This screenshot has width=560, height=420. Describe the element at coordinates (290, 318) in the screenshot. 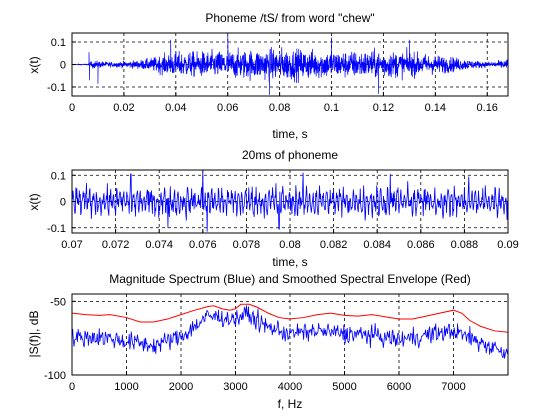

I see `spectral-envelope-line` at that location.